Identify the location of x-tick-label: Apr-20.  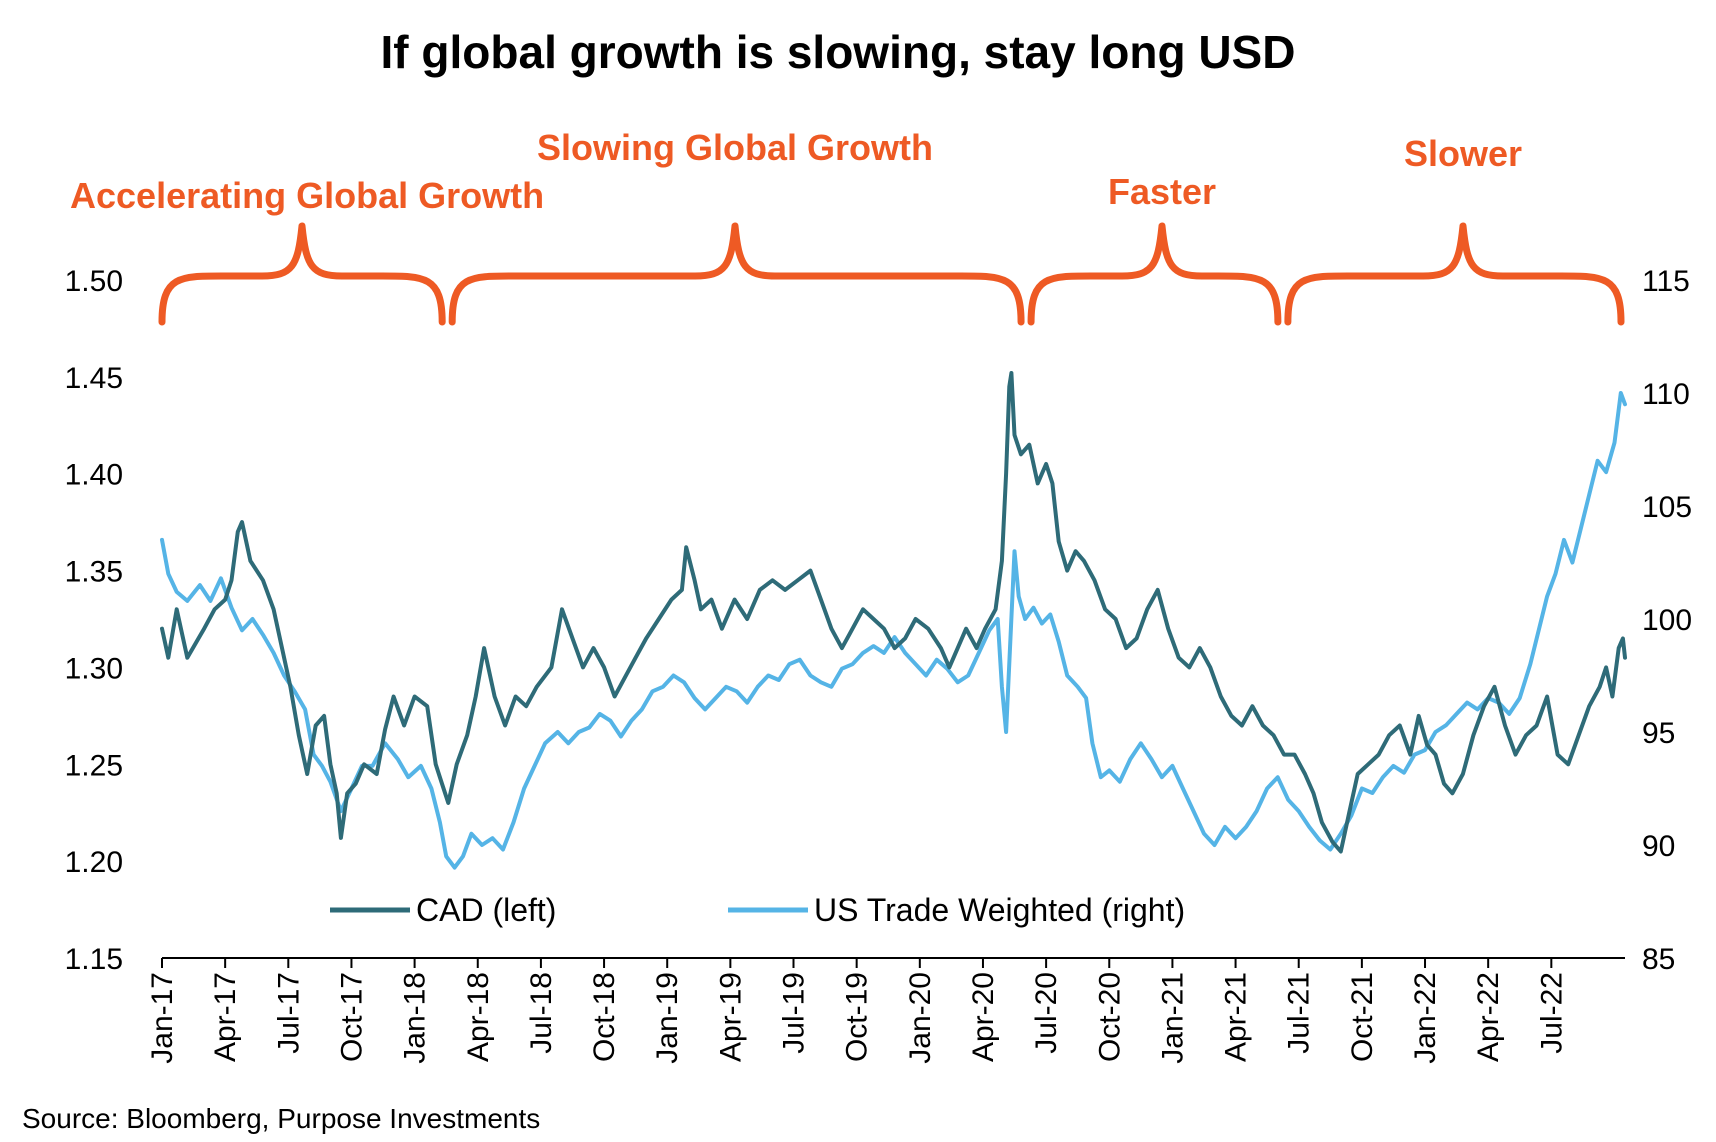
(983, 1017).